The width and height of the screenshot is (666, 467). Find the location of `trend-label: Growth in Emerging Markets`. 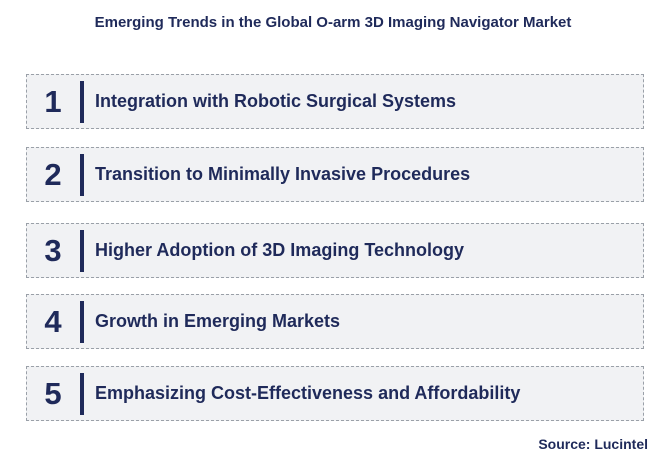

trend-label: Growth in Emerging Markets is located at coordinates (218, 321).